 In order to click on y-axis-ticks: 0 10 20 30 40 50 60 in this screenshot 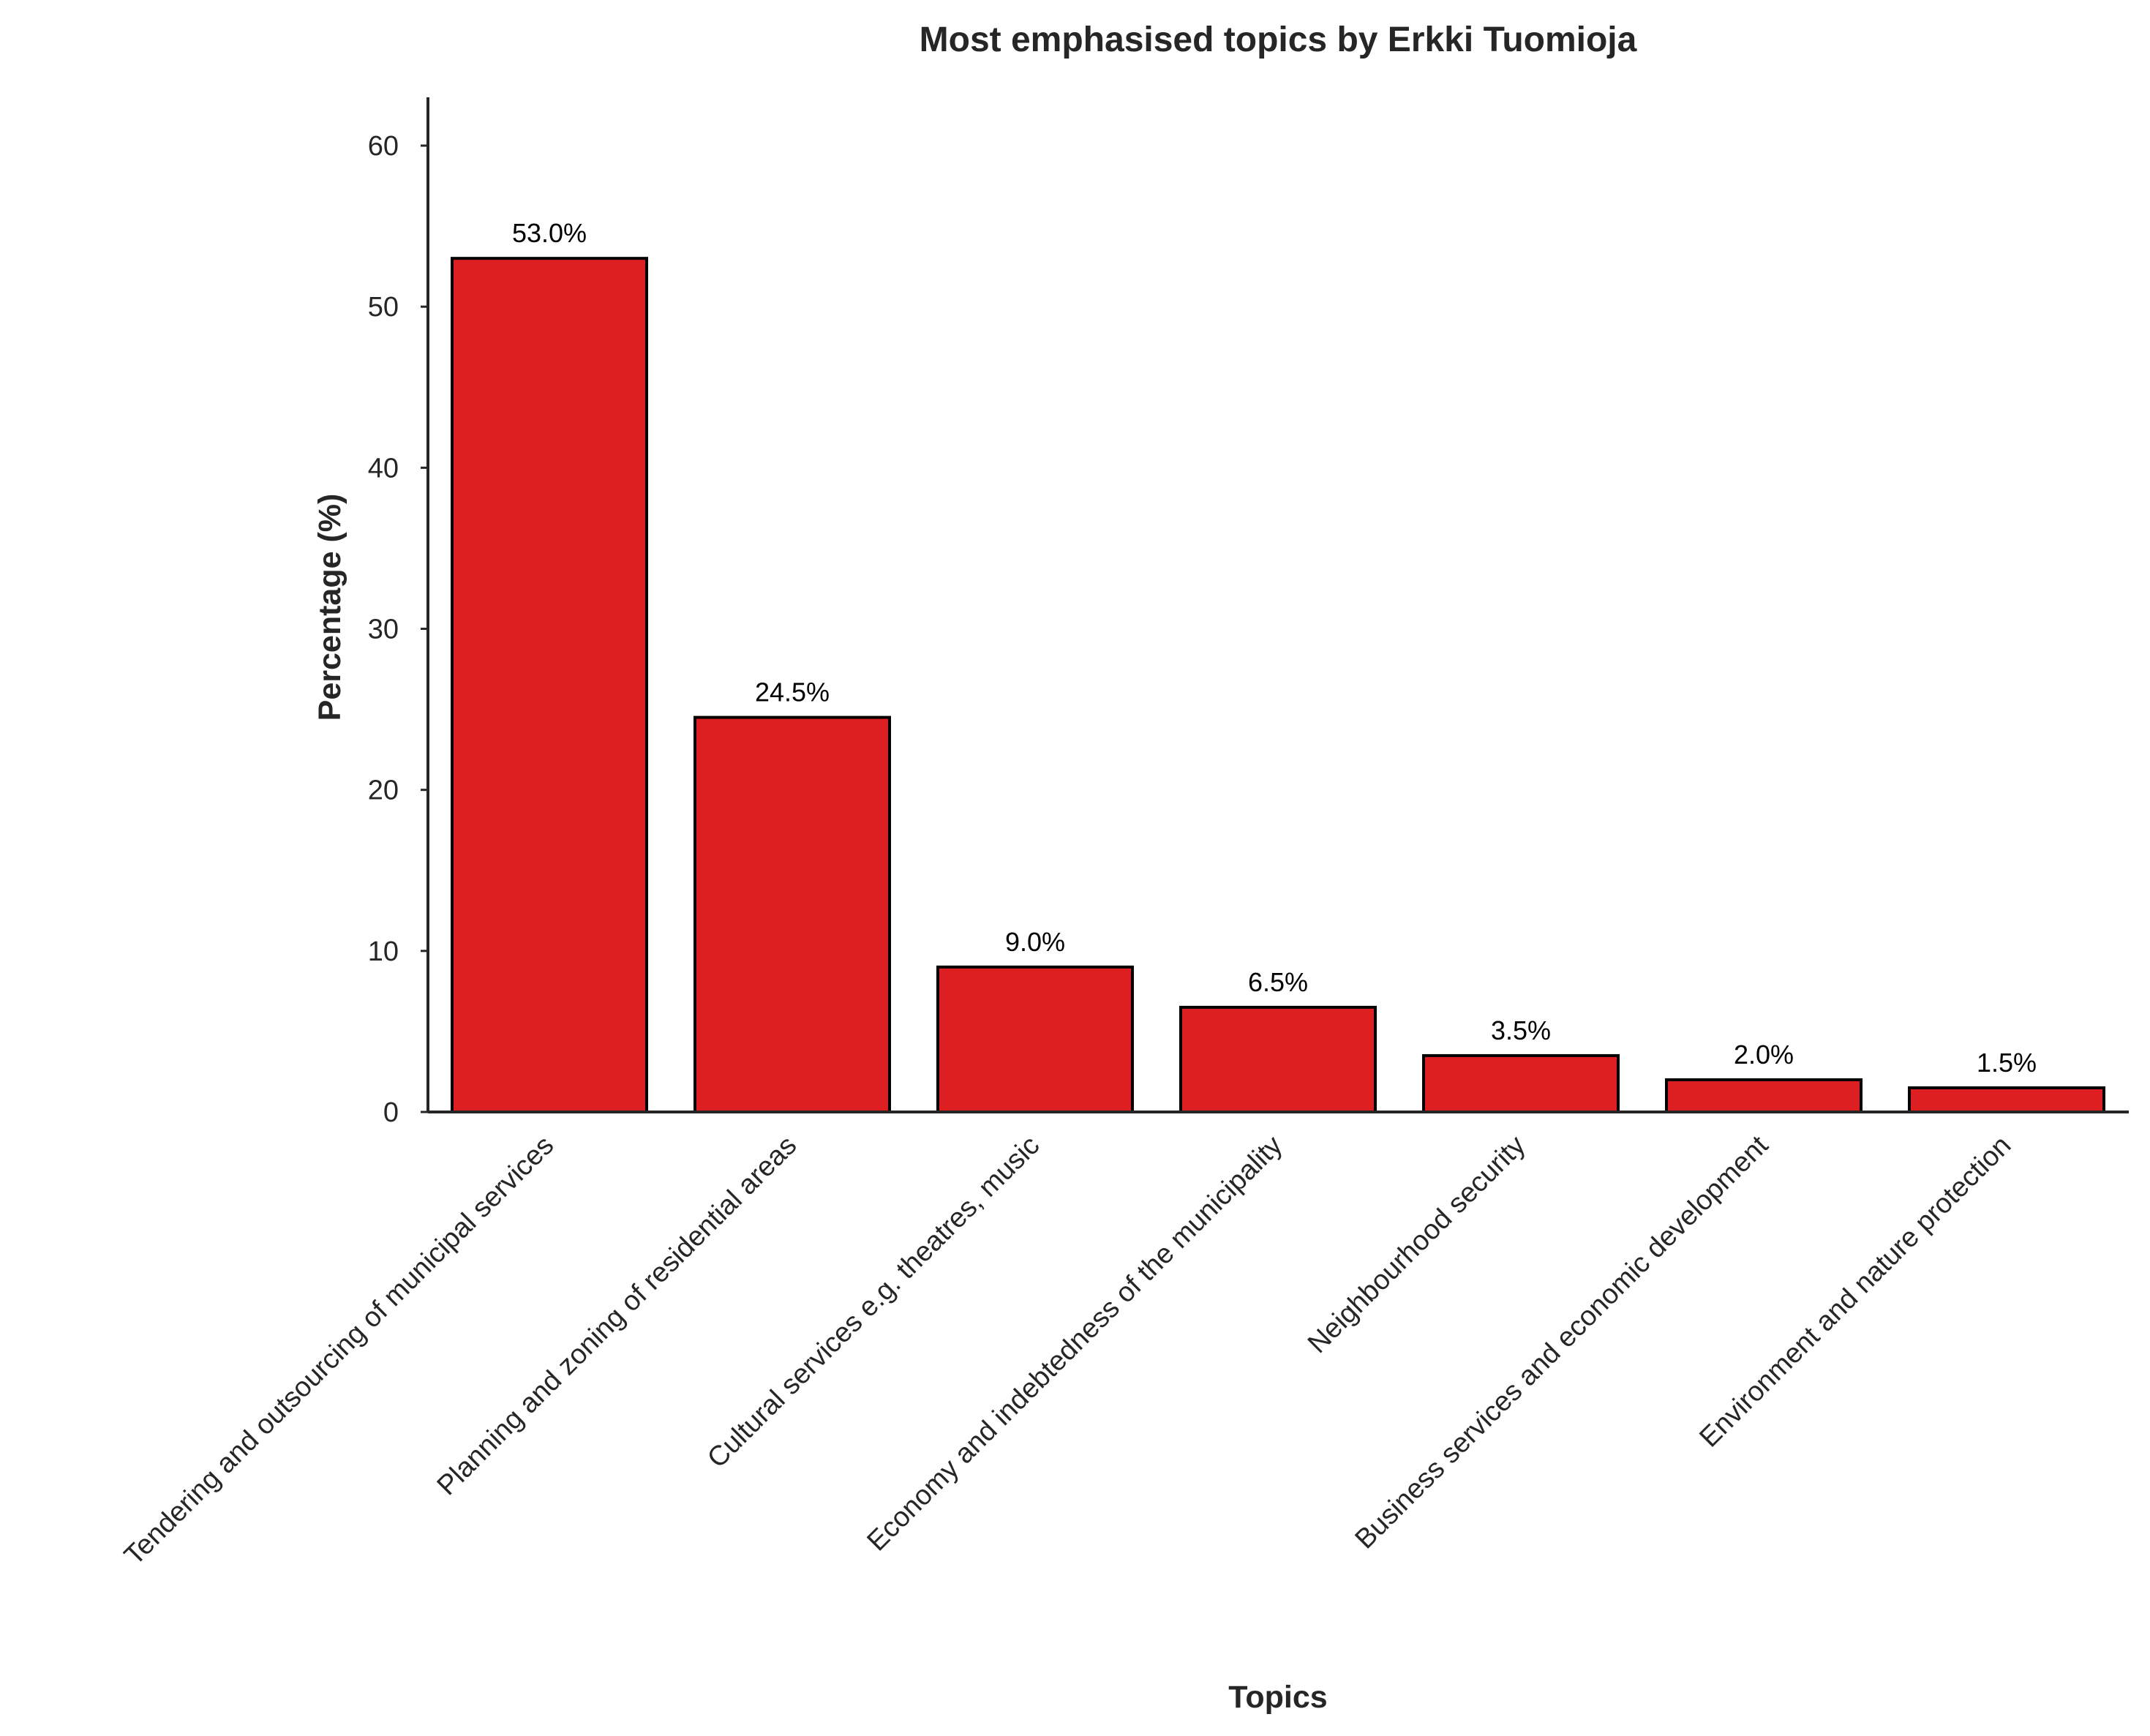, I will do `click(398, 629)`.